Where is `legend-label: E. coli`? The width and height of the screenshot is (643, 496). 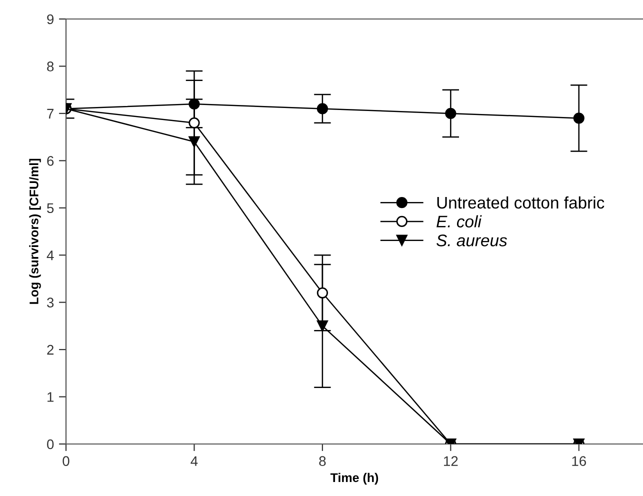
legend-label: E. coli is located at coordinates (459, 221).